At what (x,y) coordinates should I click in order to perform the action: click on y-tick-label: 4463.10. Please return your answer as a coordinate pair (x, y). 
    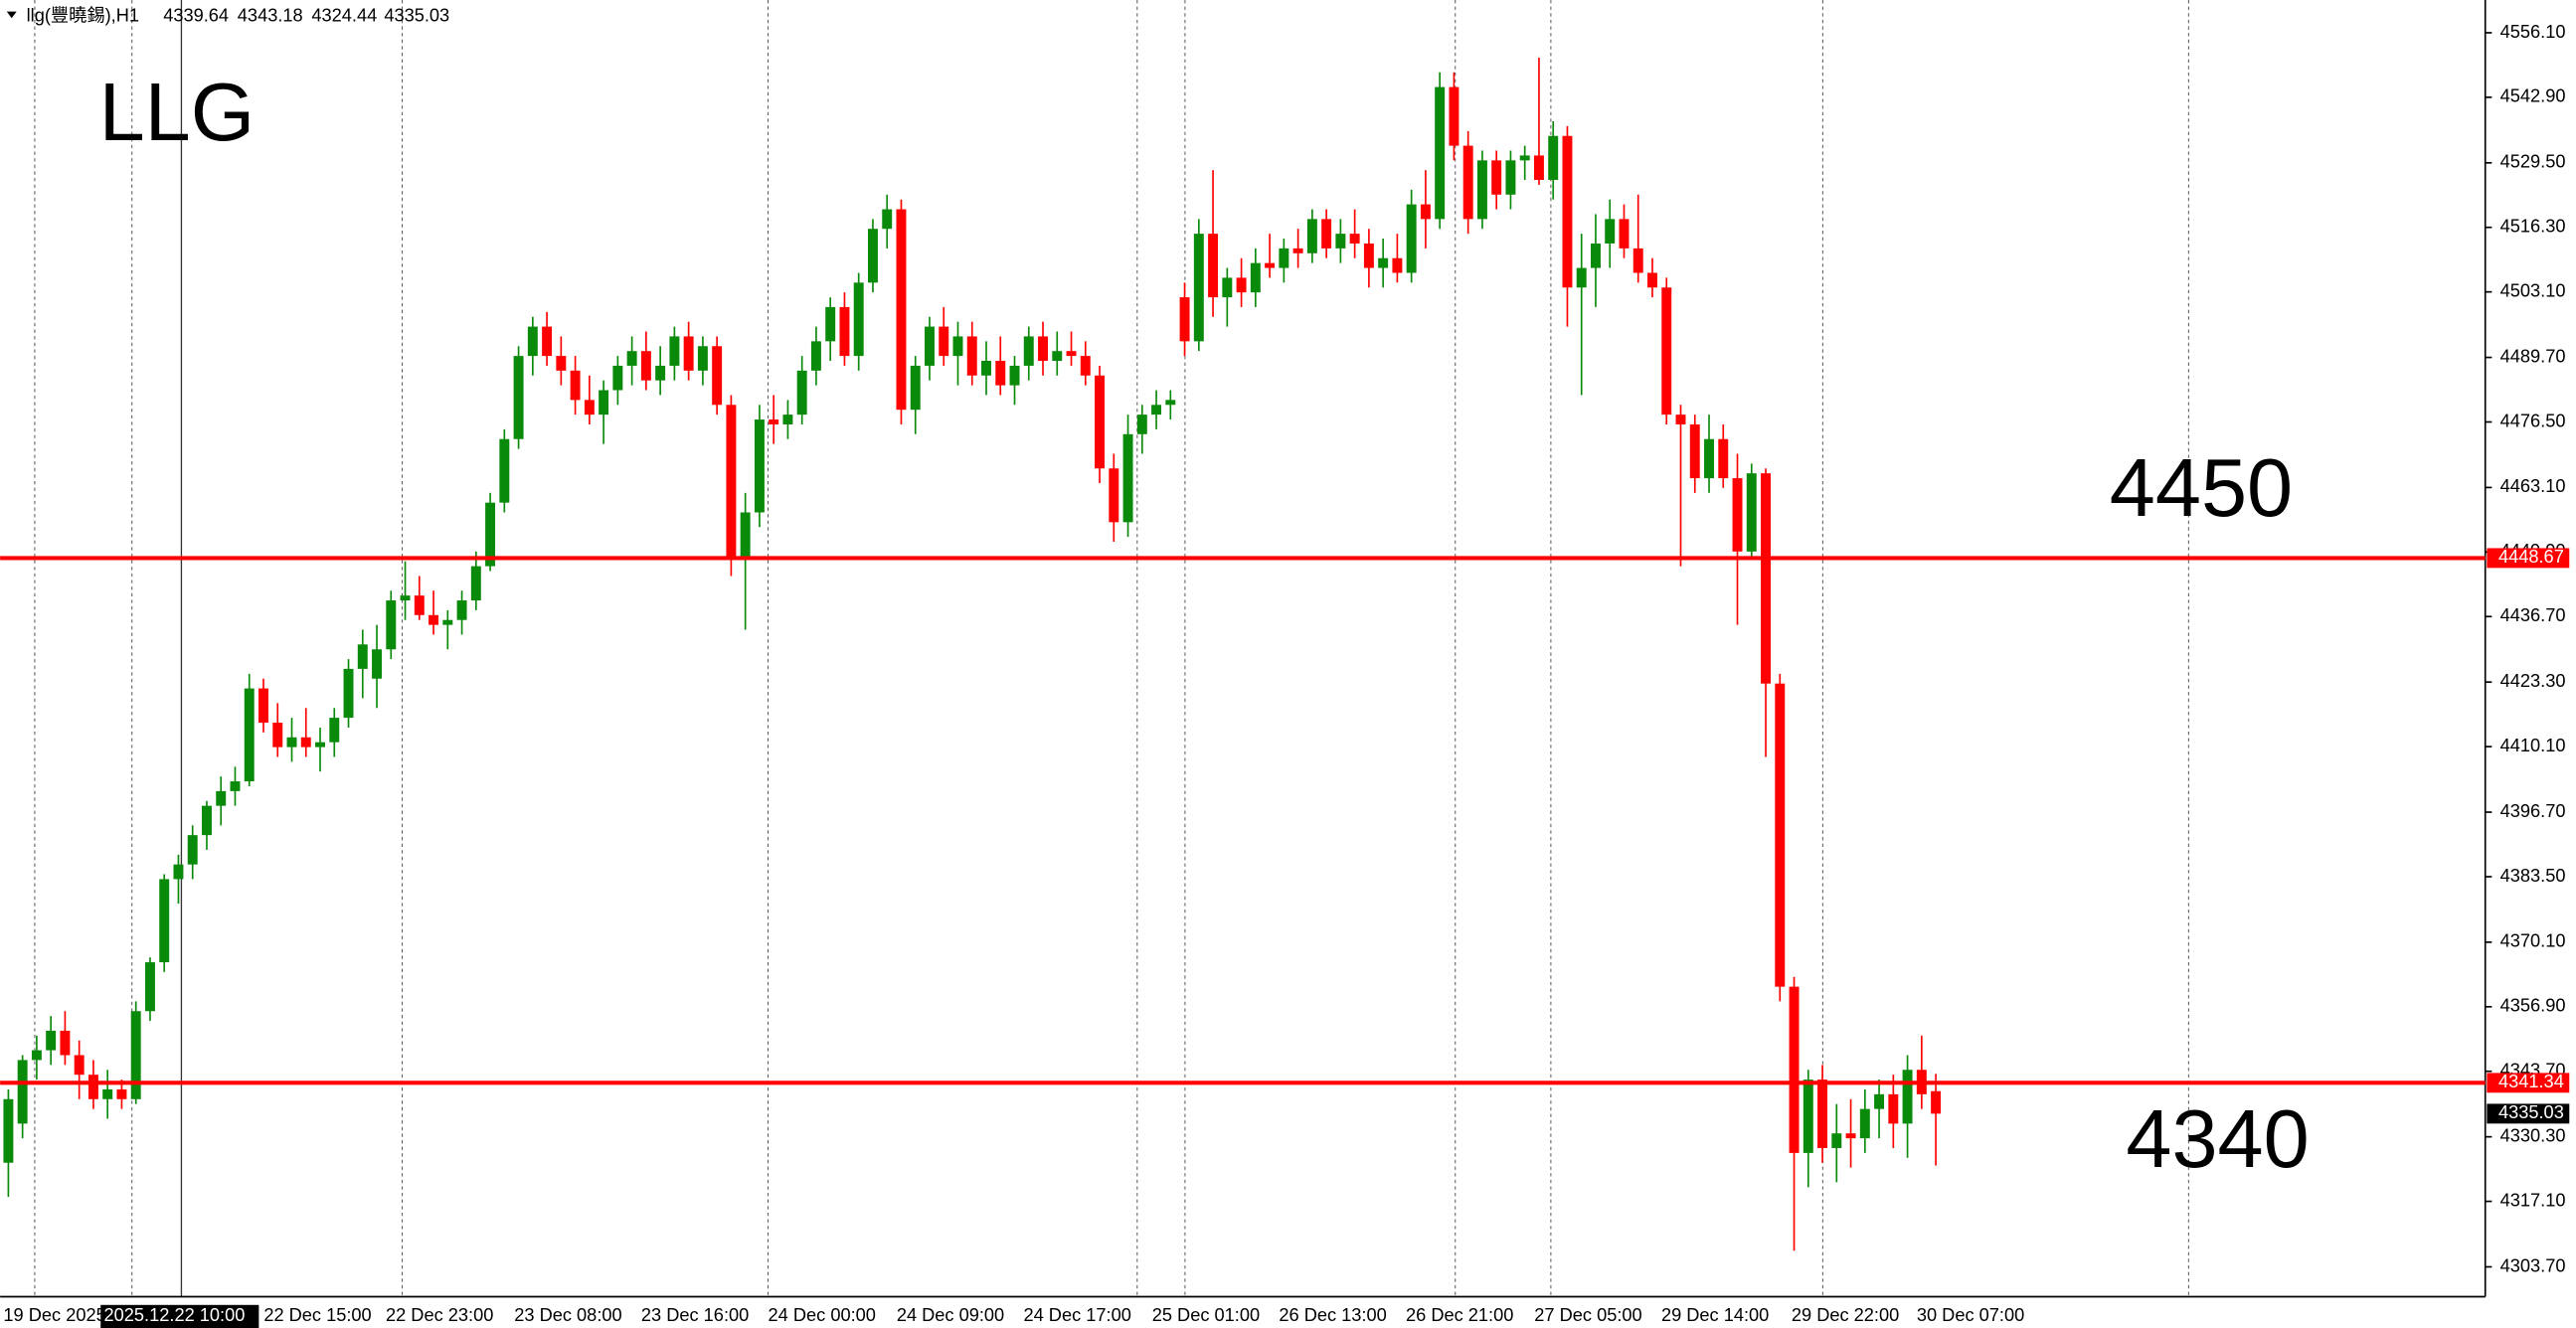
    Looking at the image, I should click on (2533, 485).